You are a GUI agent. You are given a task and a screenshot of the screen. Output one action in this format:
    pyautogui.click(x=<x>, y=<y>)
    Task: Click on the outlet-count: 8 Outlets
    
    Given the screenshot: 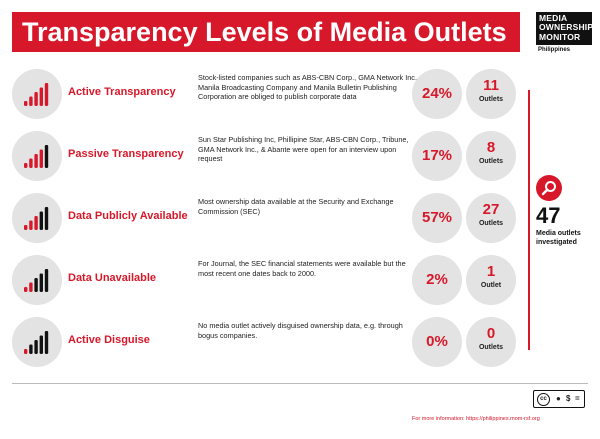 What is the action you would take?
    pyautogui.click(x=491, y=156)
    